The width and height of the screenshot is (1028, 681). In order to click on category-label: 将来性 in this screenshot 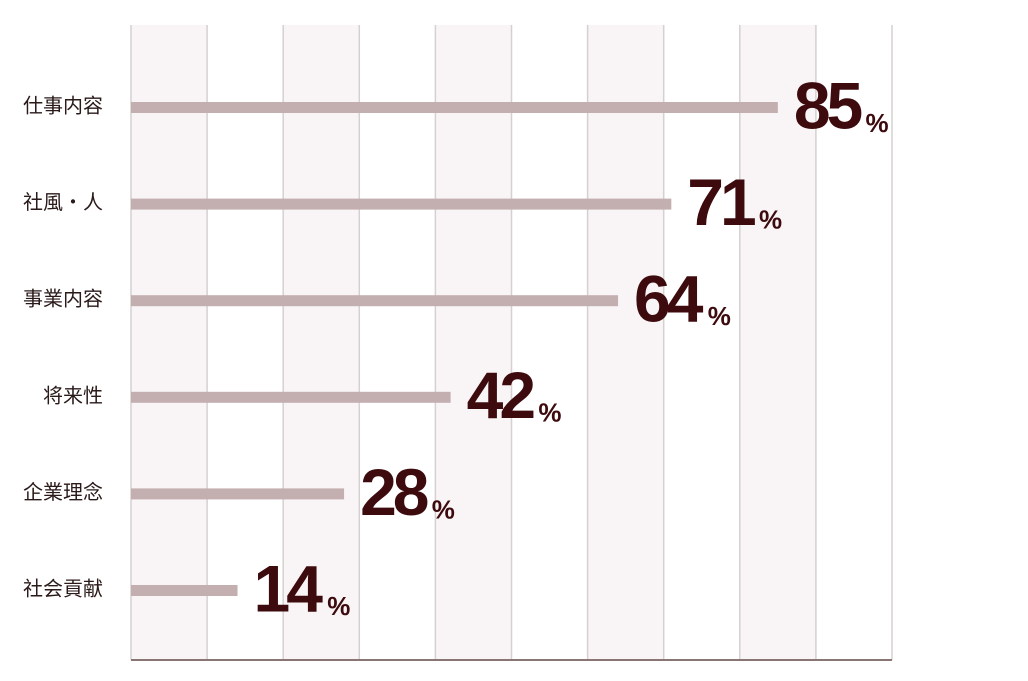, I will do `click(73, 395)`.